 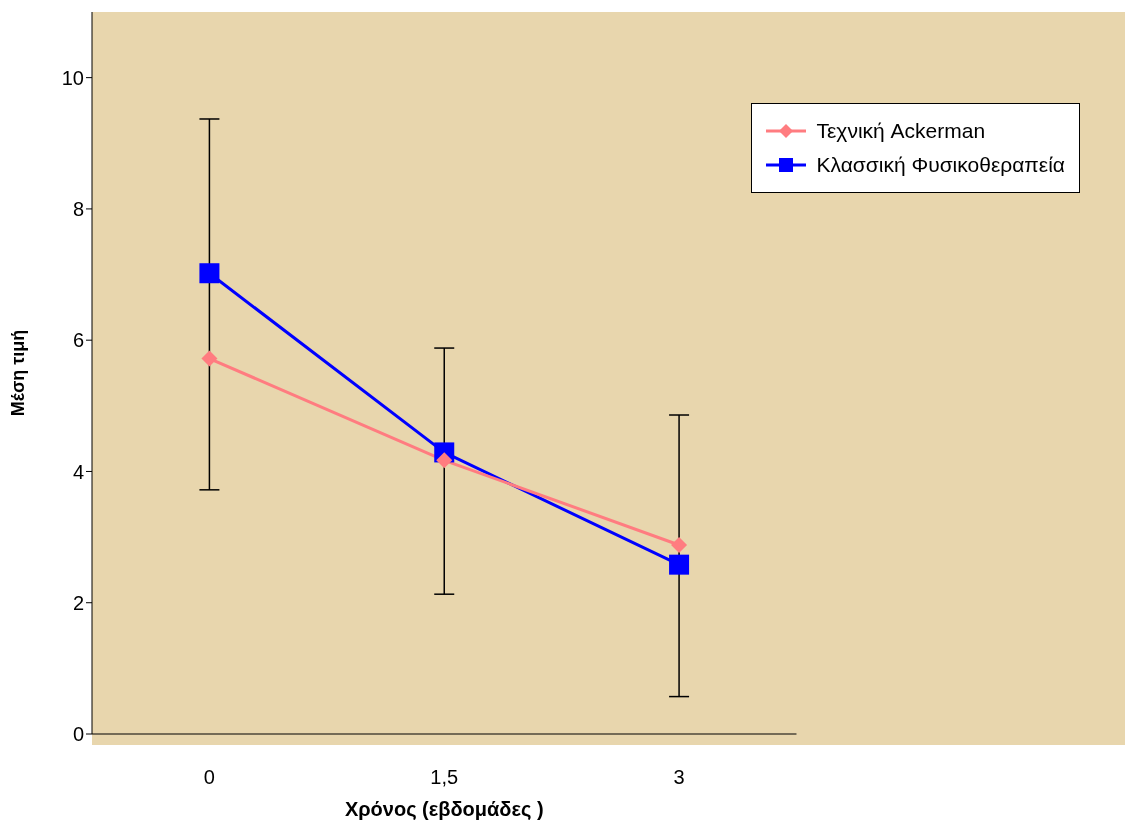 What do you see at coordinates (78, 209) in the screenshot?
I see `y-tick-label: 8` at bounding box center [78, 209].